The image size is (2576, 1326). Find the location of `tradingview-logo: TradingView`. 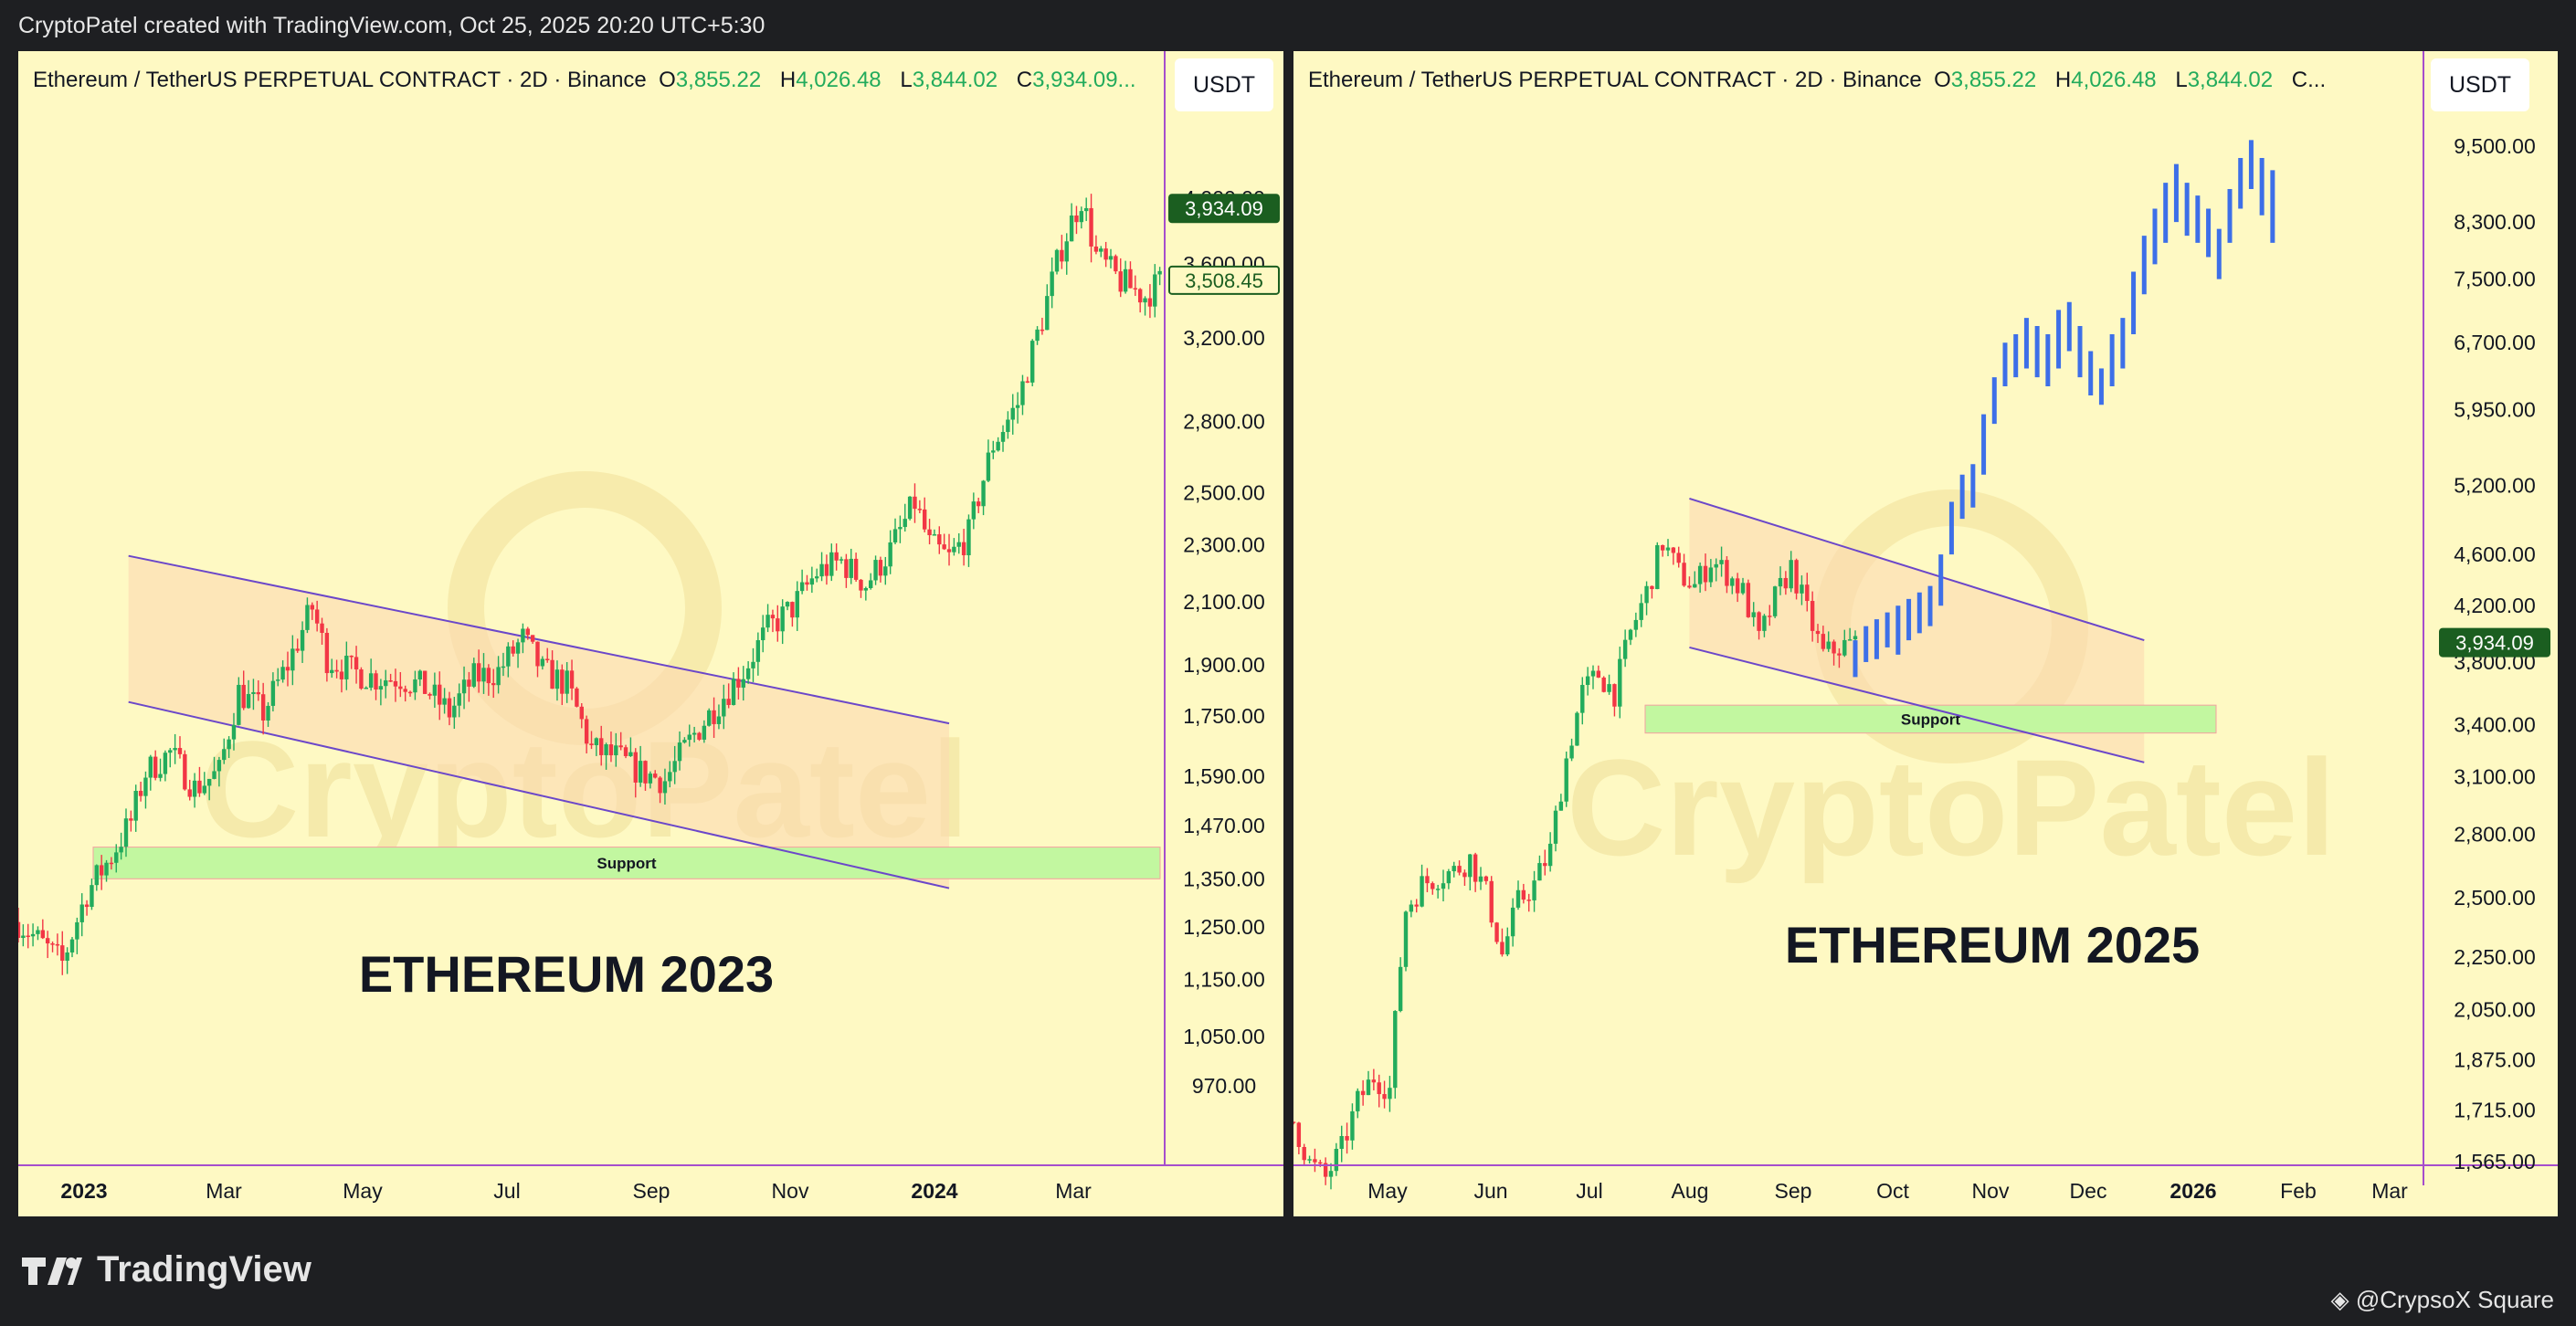

tradingview-logo: TradingView is located at coordinates (165, 1270).